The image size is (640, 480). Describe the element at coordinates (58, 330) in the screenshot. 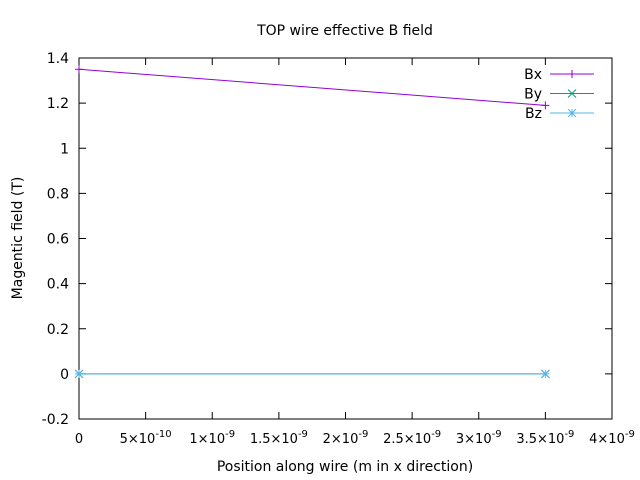

I see `y-tick-label: 0.2` at that location.